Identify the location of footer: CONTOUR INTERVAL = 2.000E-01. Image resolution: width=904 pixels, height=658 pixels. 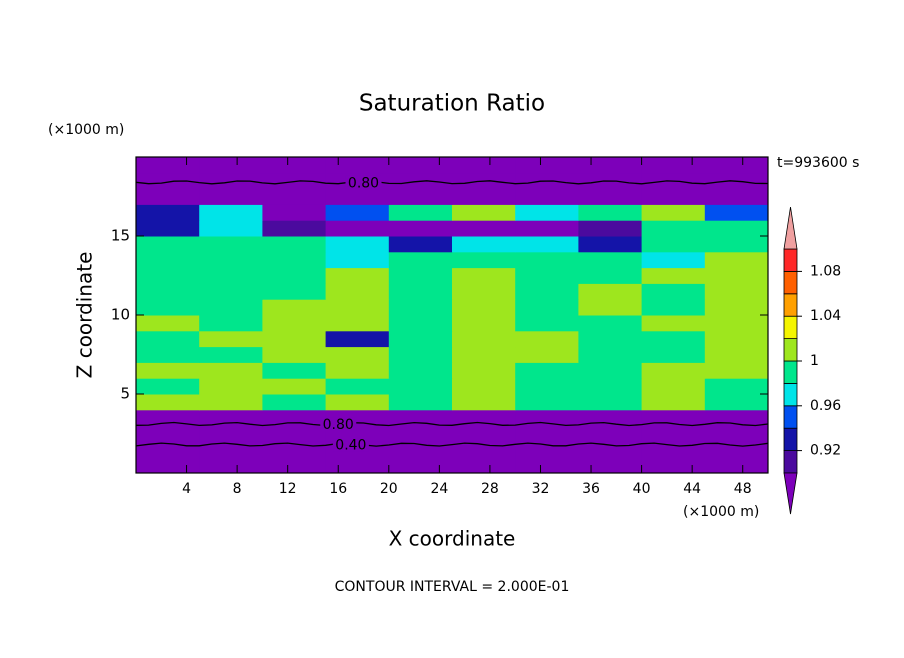
(452, 587).